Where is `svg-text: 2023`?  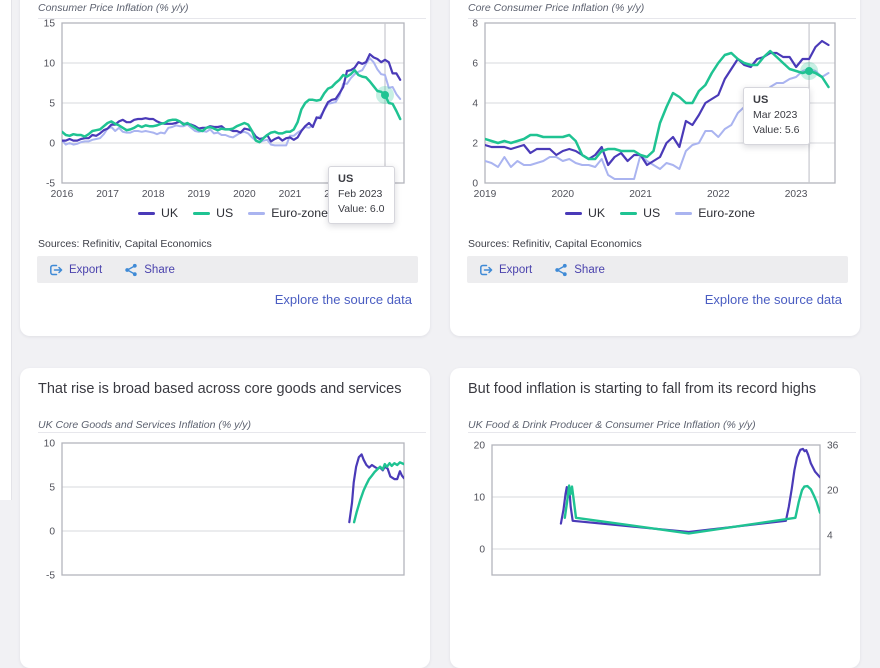
svg-text: 2023 is located at coordinates (796, 194).